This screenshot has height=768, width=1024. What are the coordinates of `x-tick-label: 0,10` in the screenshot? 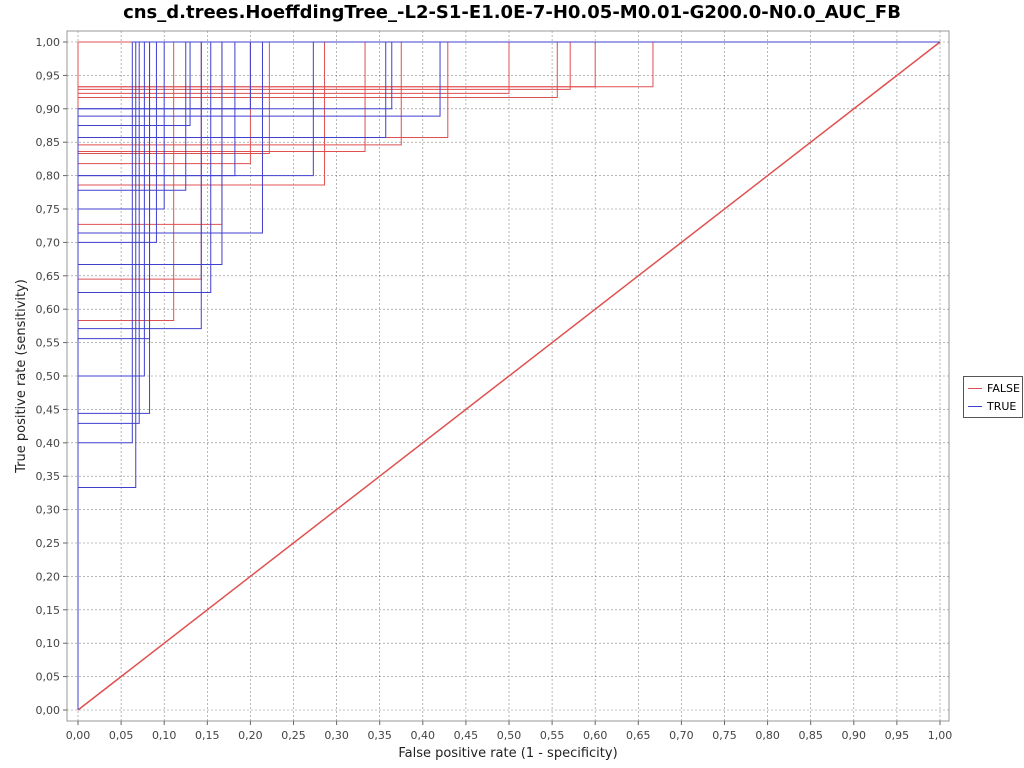 It's located at (164, 735).